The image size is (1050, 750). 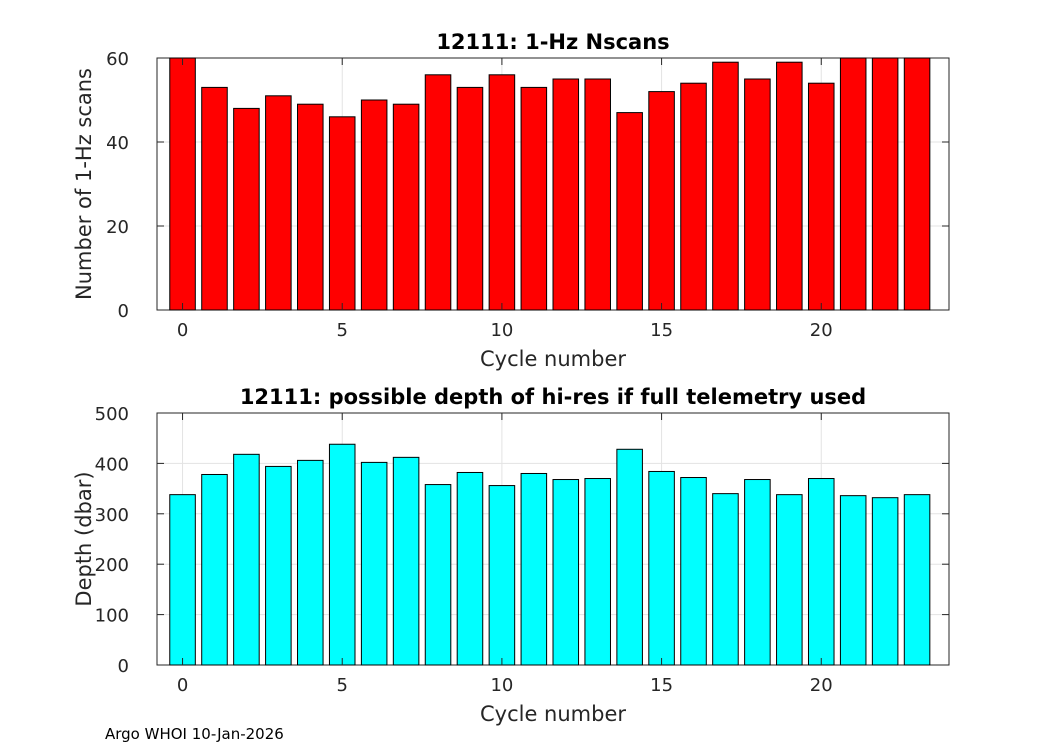 I want to click on depth-x-tick-label: 5, so click(x=341, y=685).